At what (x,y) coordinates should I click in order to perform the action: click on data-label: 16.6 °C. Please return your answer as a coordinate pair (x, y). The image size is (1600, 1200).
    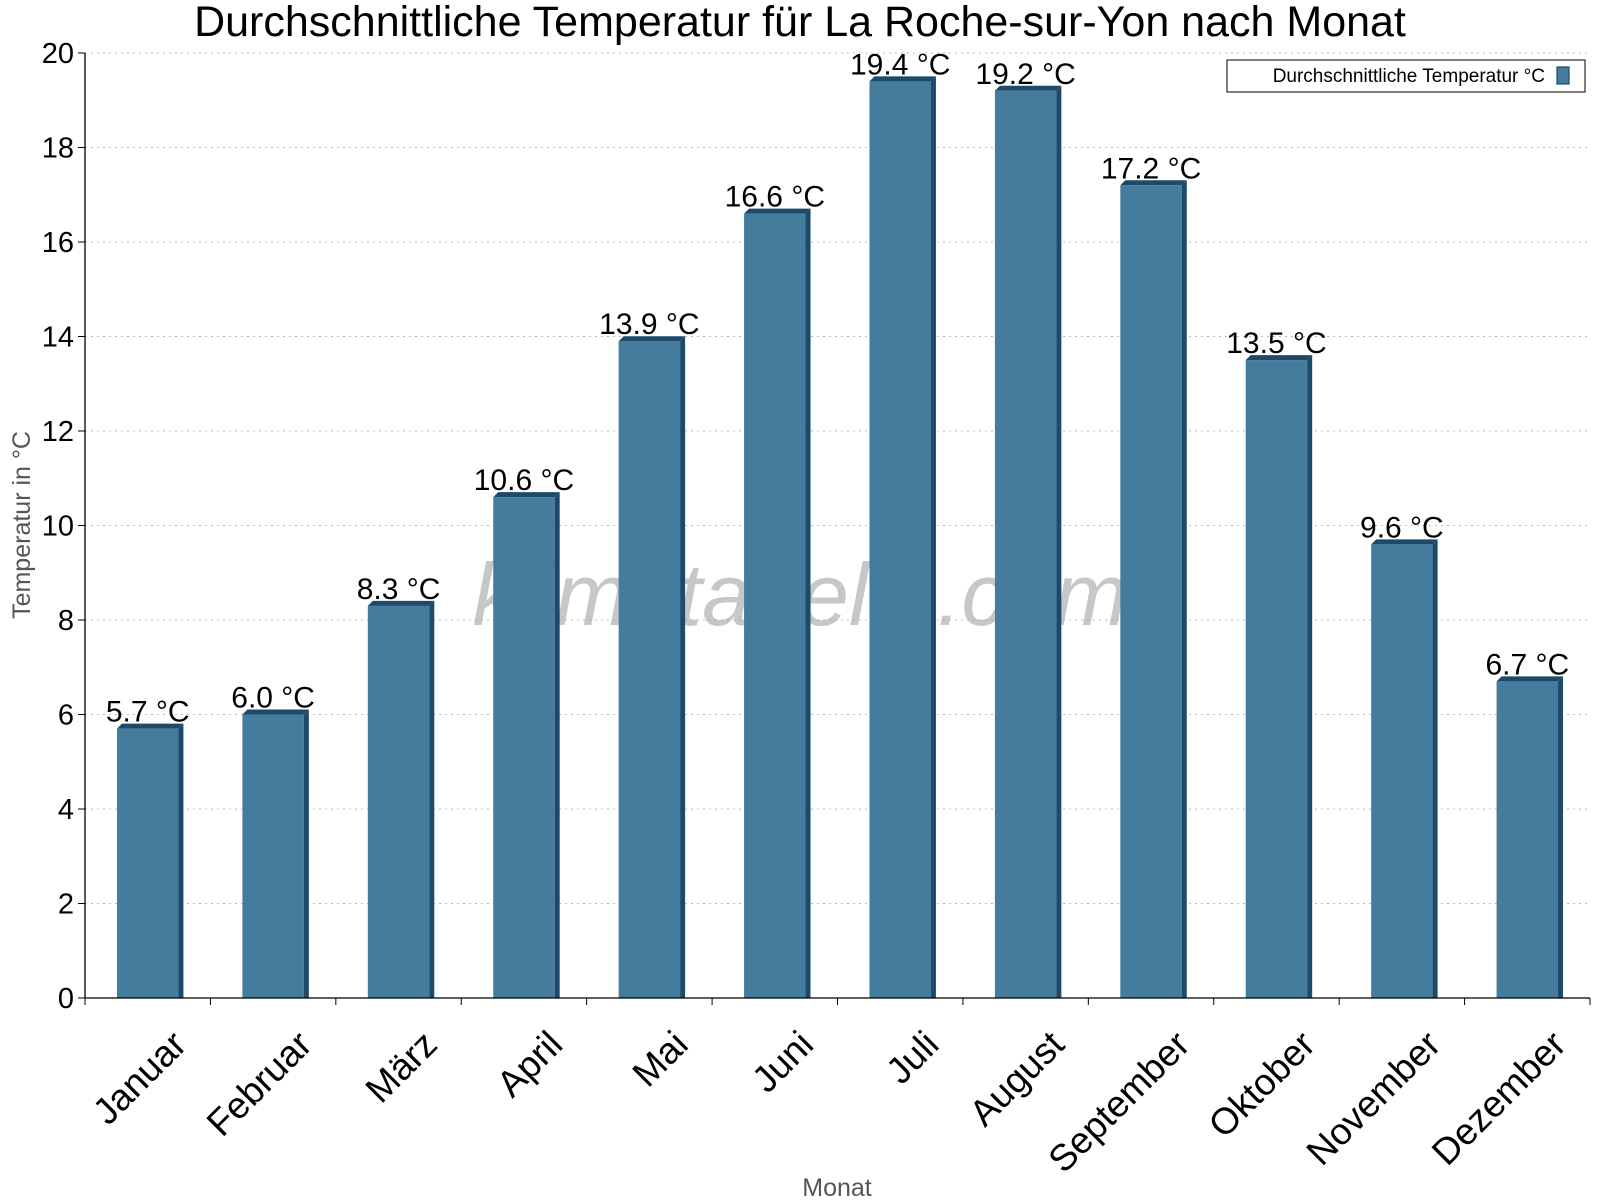
    Looking at the image, I should click on (775, 197).